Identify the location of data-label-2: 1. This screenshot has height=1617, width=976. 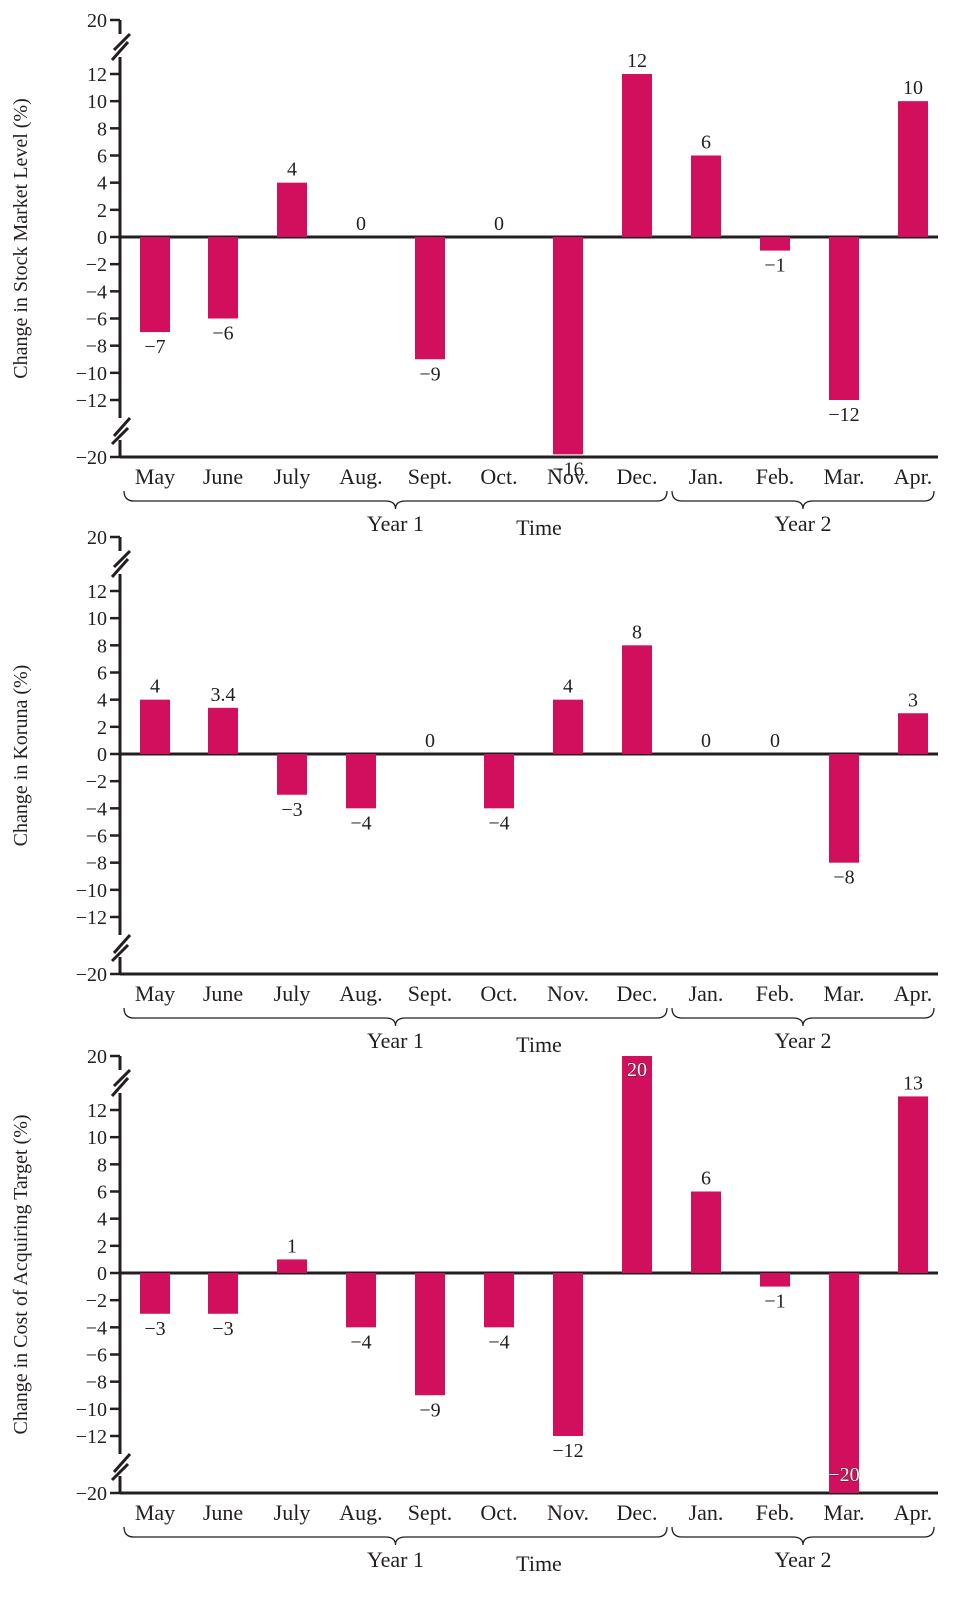
(292, 1246).